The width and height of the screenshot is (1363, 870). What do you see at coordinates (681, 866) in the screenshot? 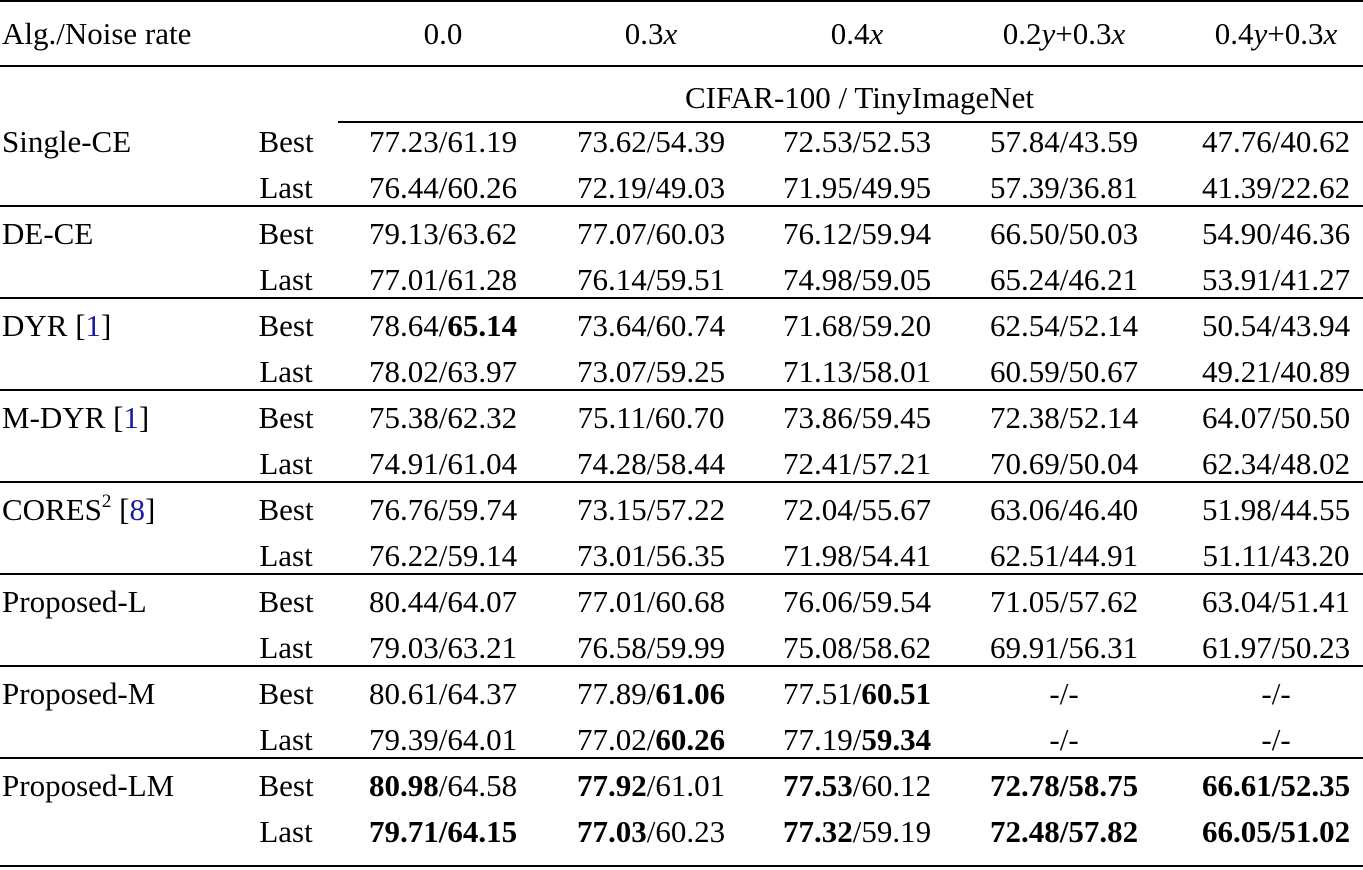
I see `bottom-rule` at bounding box center [681, 866].